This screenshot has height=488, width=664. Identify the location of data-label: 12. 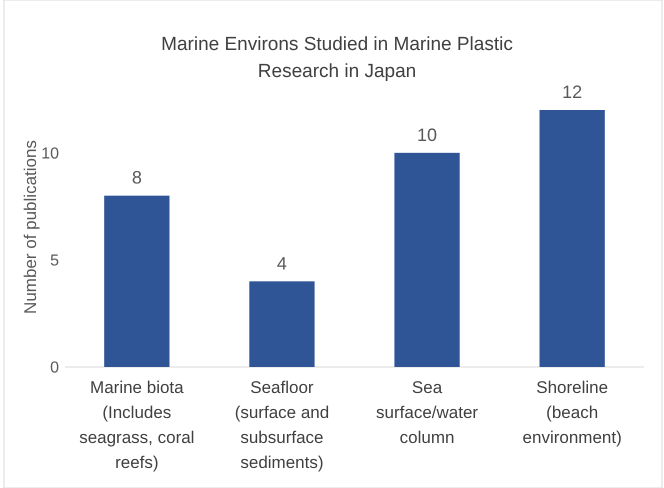
(572, 92).